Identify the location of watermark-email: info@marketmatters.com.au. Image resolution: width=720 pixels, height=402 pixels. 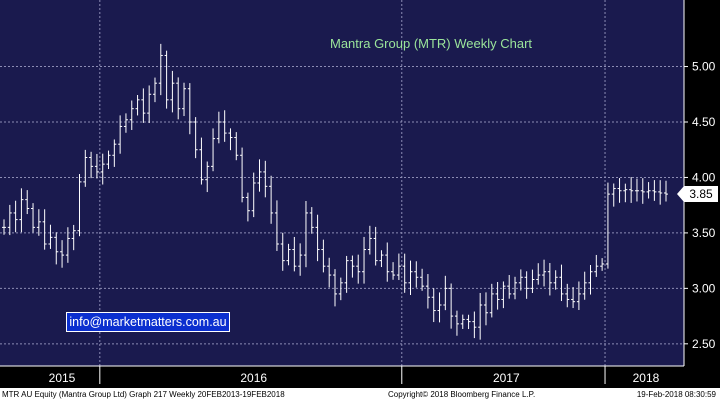
(148, 322).